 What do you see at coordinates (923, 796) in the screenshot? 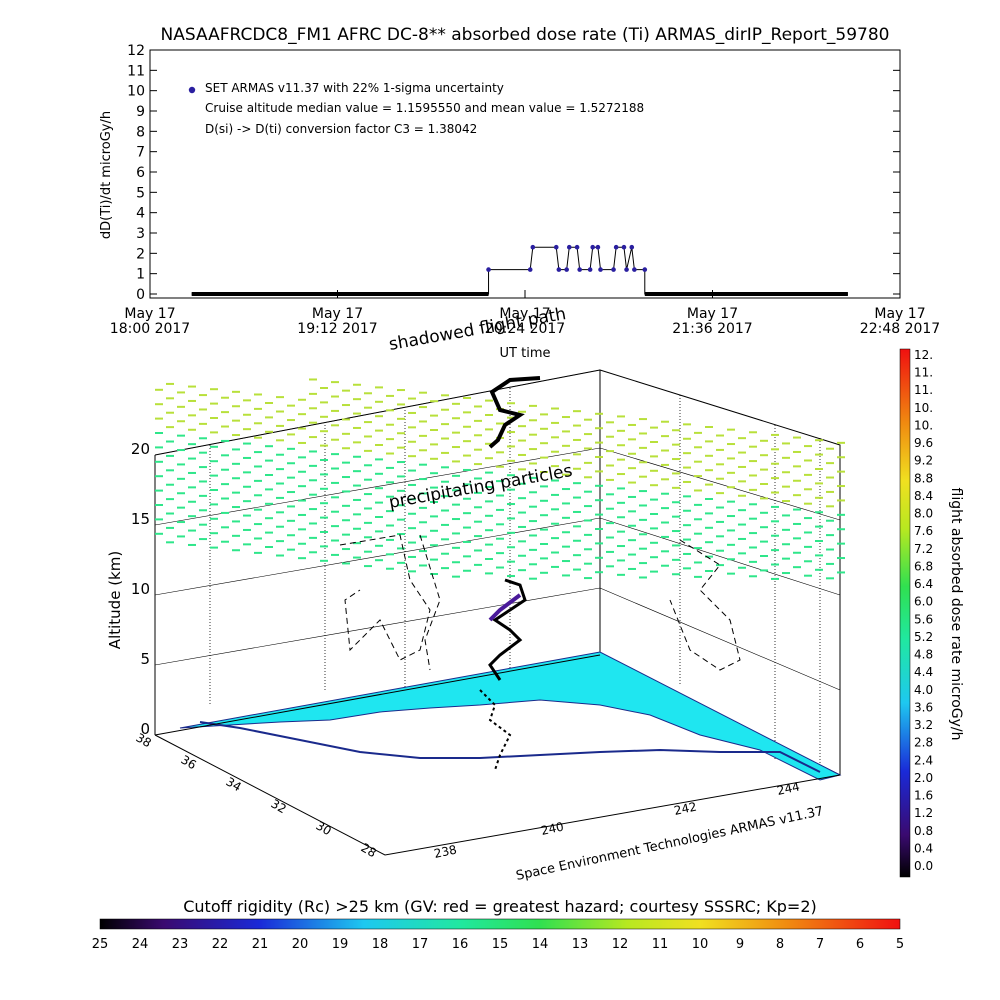
I see `dose-rate-tick-label: 1.6` at bounding box center [923, 796].